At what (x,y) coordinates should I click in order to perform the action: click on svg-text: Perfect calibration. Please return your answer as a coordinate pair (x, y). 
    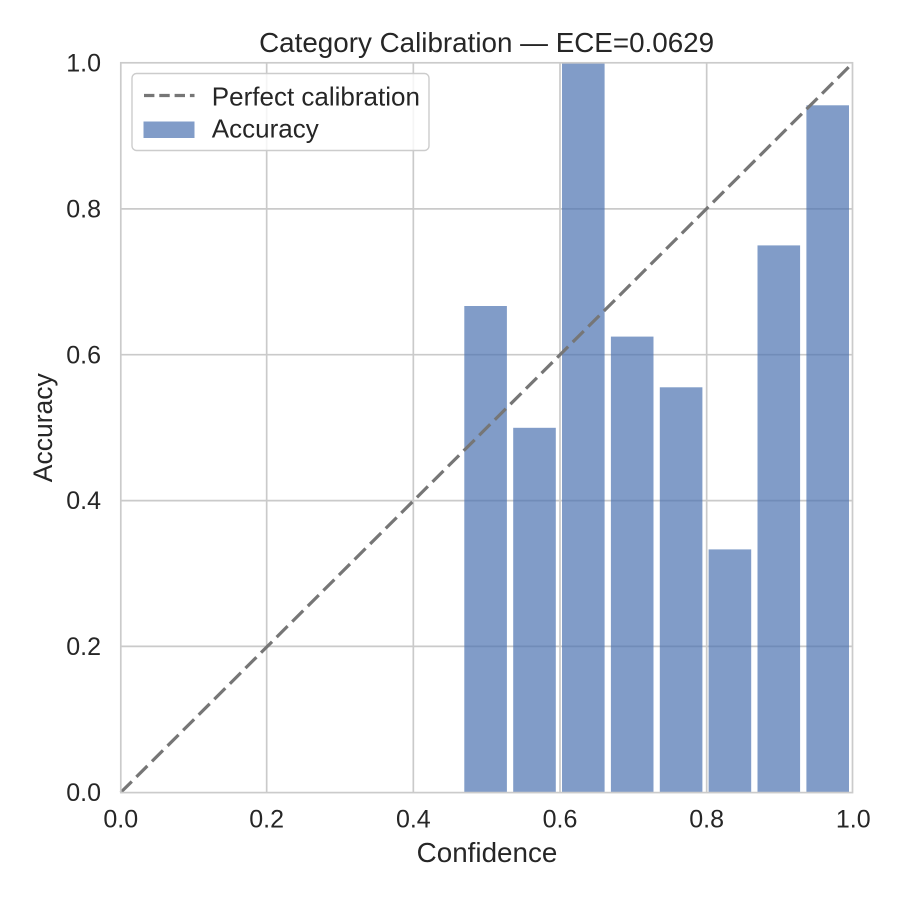
    Looking at the image, I should click on (316, 96).